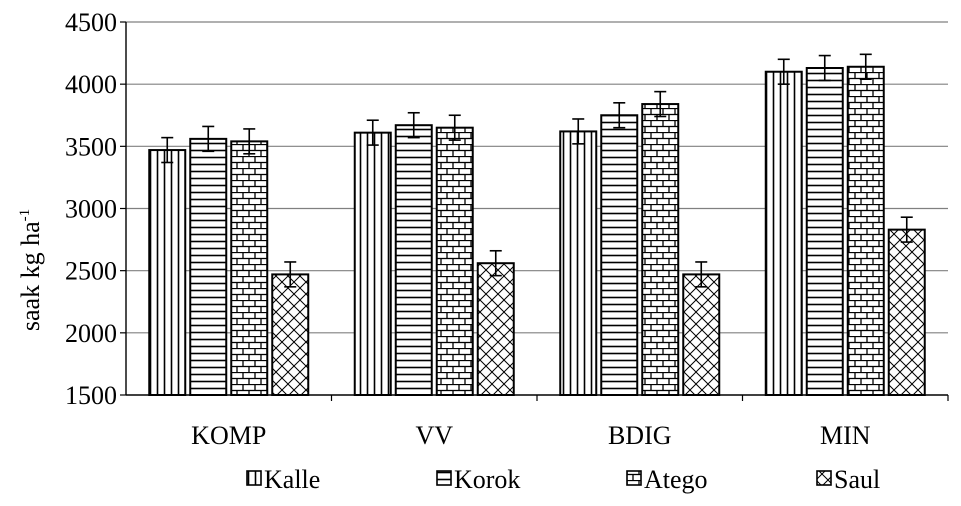 The width and height of the screenshot is (961, 506). What do you see at coordinates (676, 479) in the screenshot?
I see `legend-label: Atego` at bounding box center [676, 479].